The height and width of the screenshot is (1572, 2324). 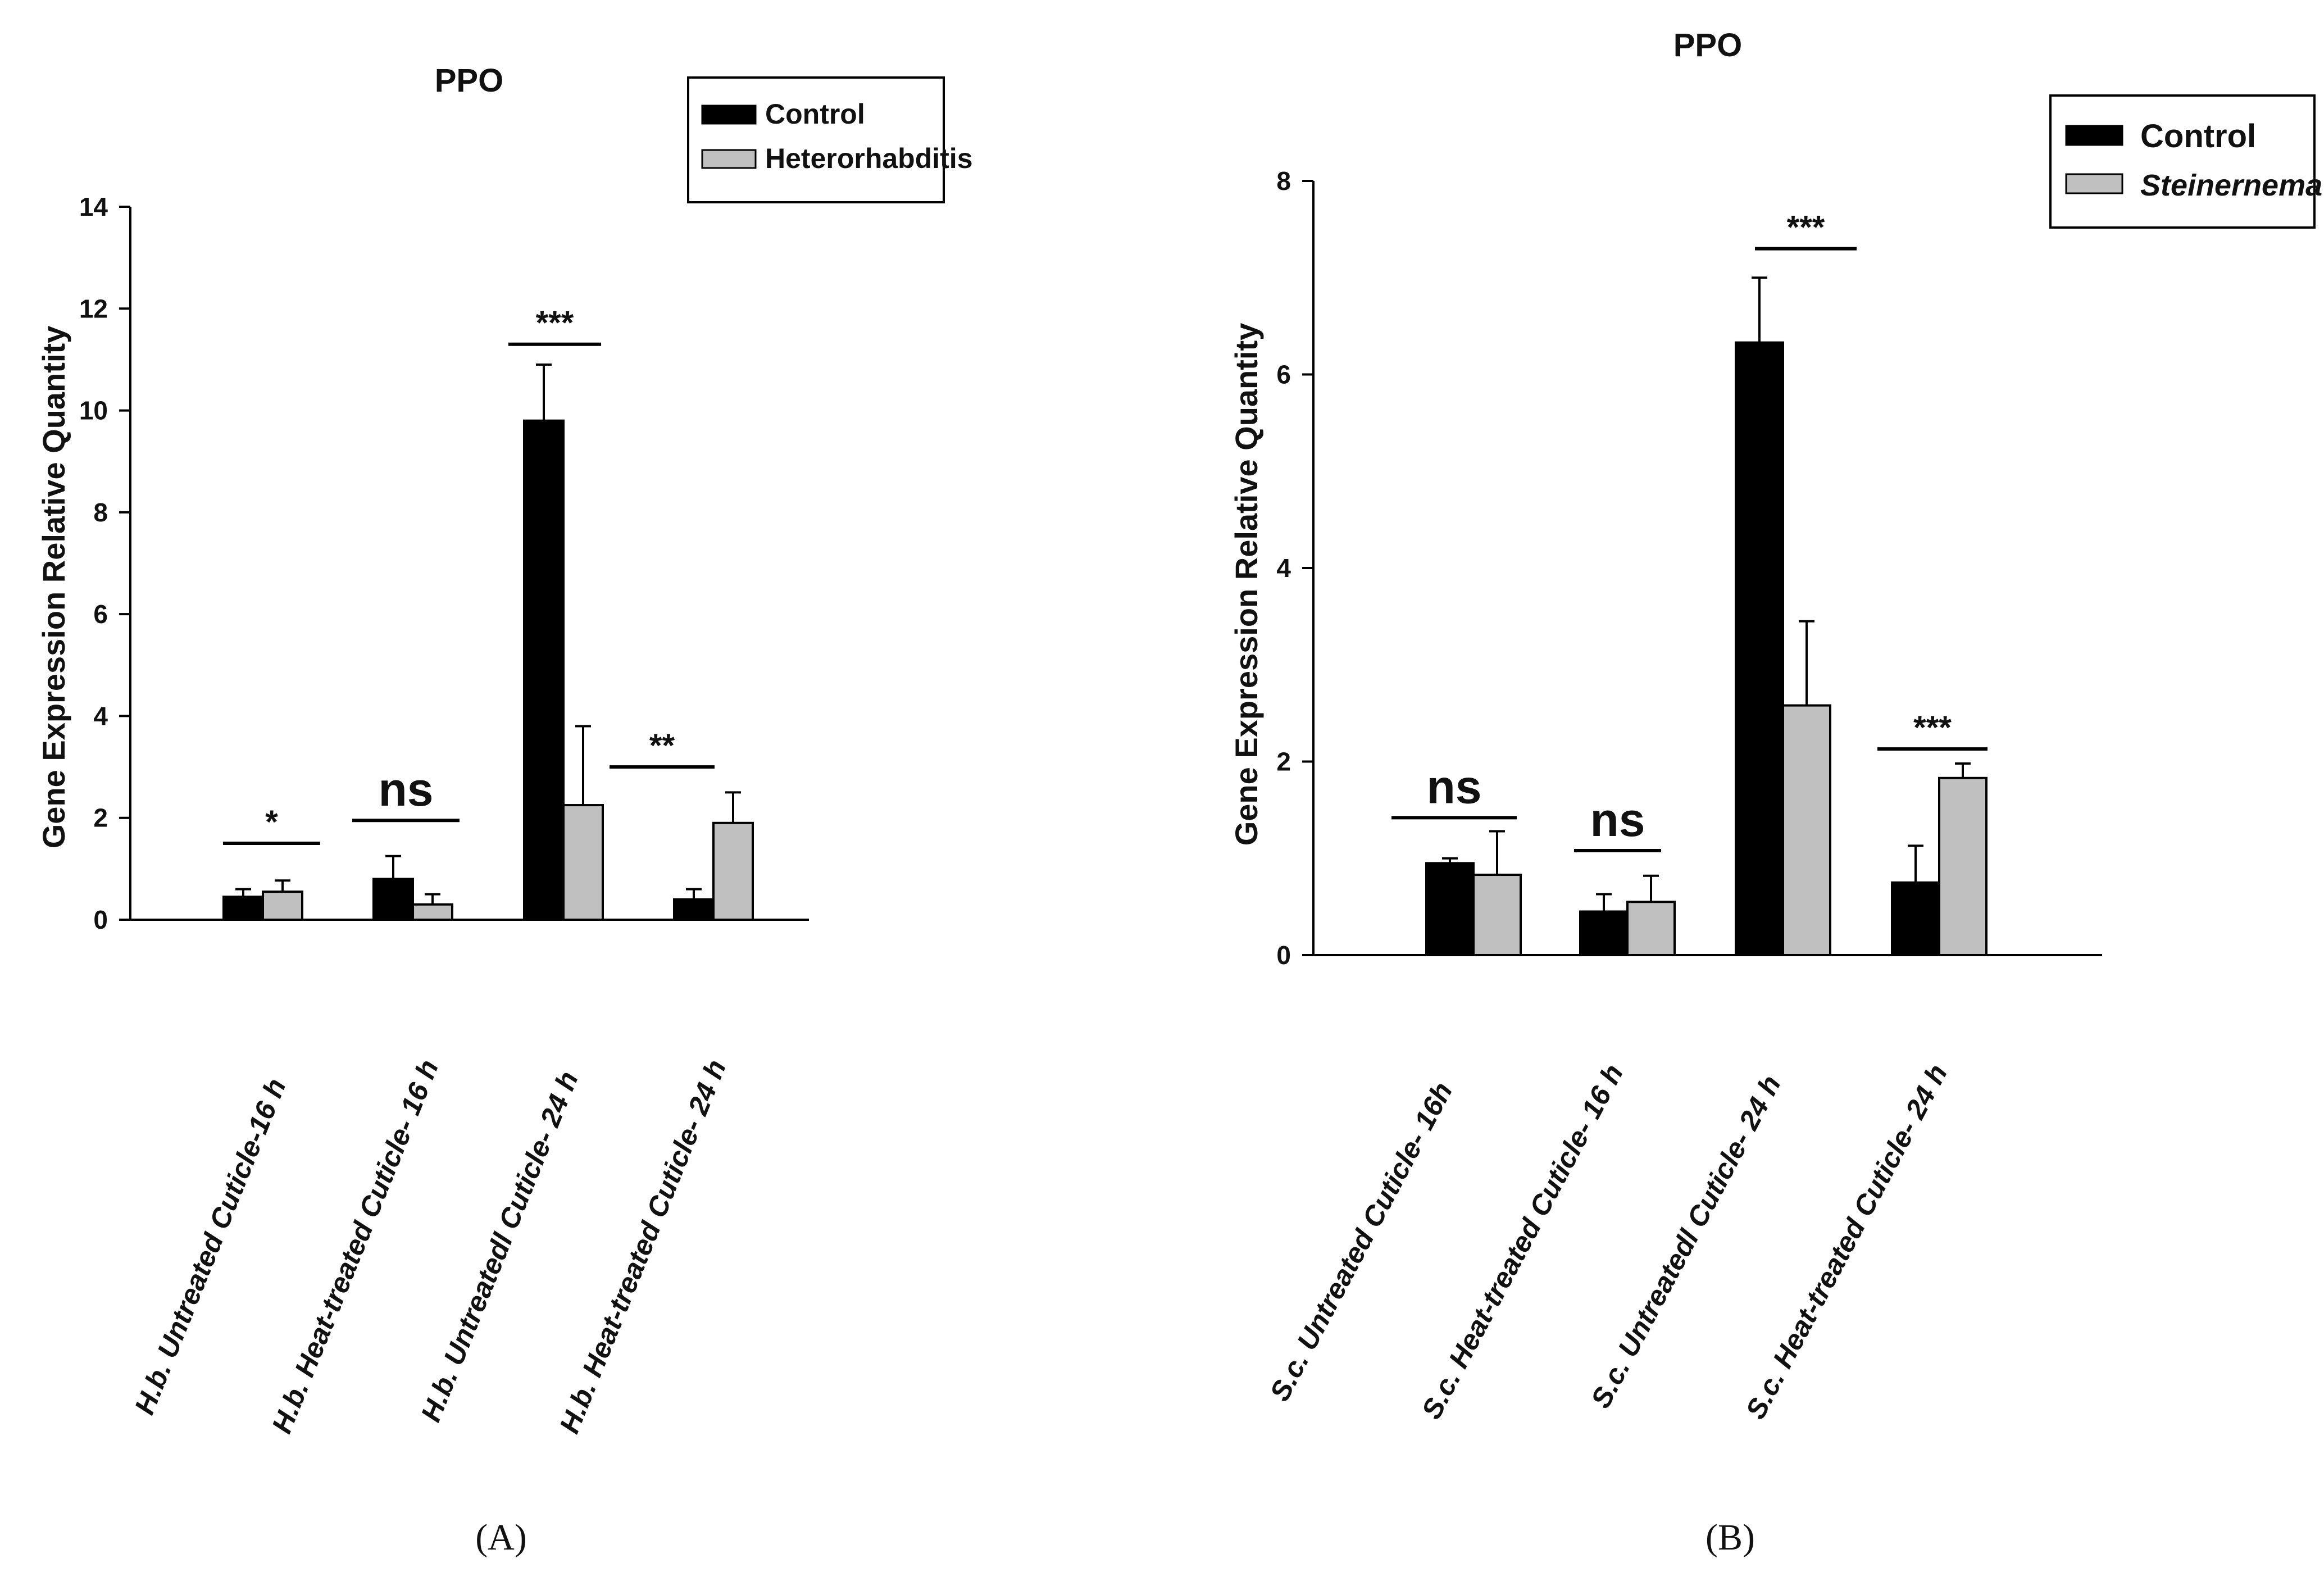 I want to click on y-tick-label-b-3: 6, so click(x=1283, y=374).